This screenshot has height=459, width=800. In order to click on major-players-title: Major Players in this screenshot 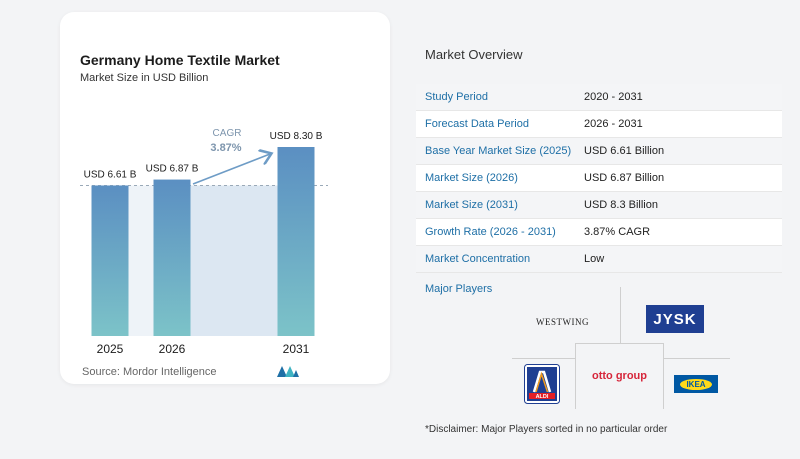, I will do `click(459, 289)`.